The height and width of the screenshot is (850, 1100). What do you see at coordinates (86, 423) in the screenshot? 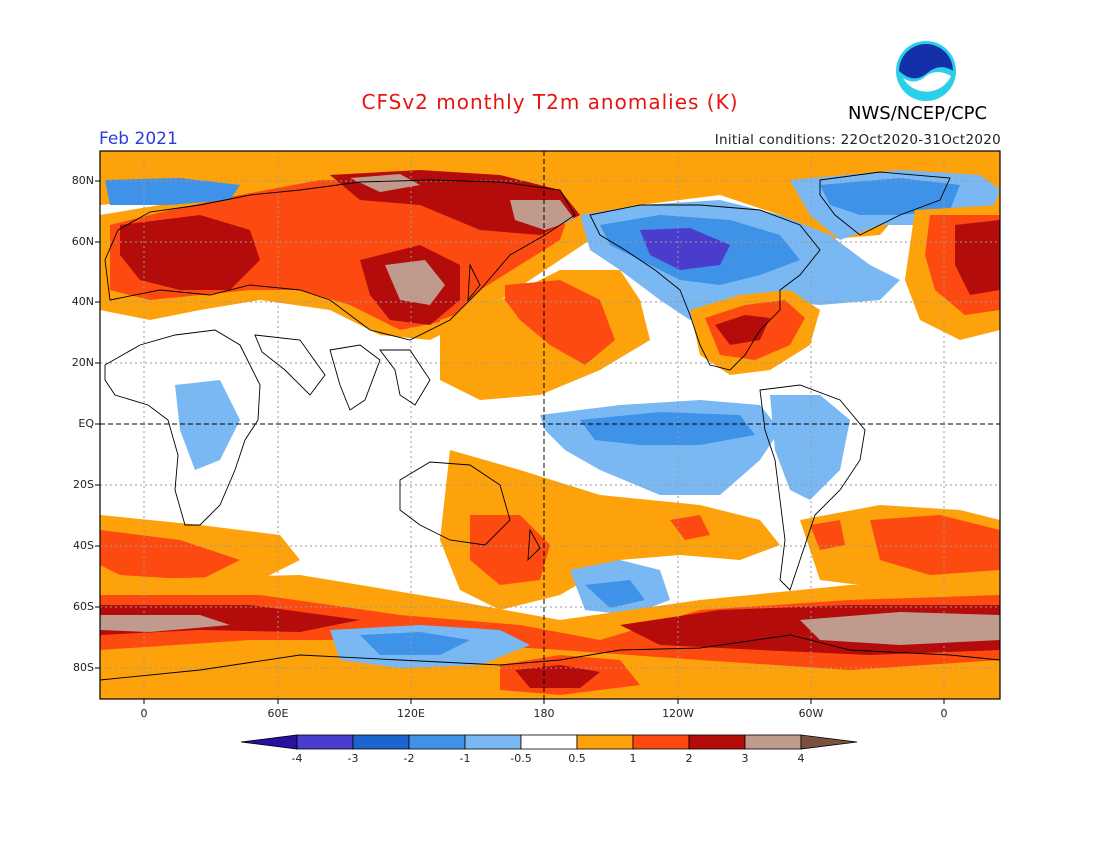
I see `lat-label: EQ` at bounding box center [86, 423].